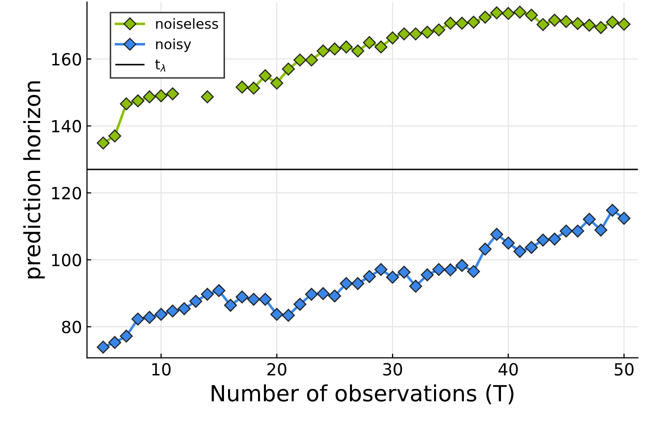 This screenshot has width=659, height=421. What do you see at coordinates (72, 327) in the screenshot?
I see `y-tick-label: 80` at bounding box center [72, 327].